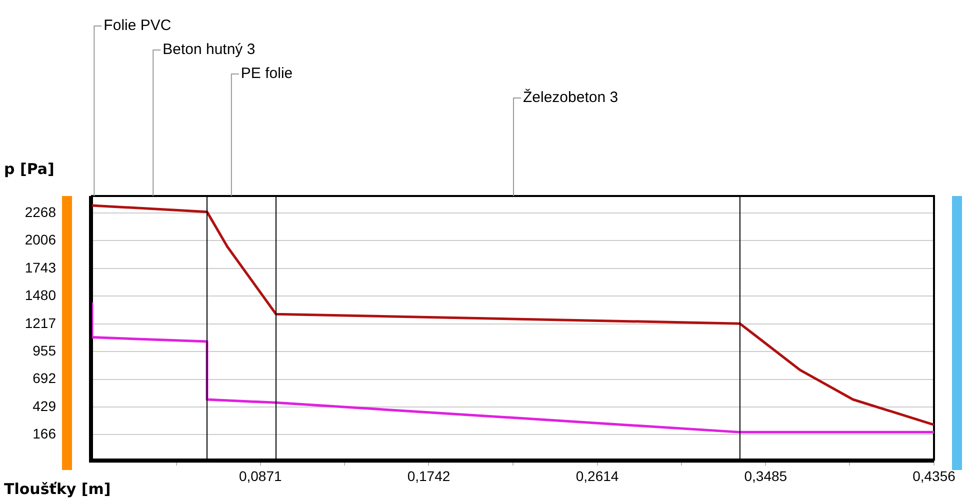  What do you see at coordinates (260, 476) in the screenshot?
I see `x-tick-label: 0,0871` at bounding box center [260, 476].